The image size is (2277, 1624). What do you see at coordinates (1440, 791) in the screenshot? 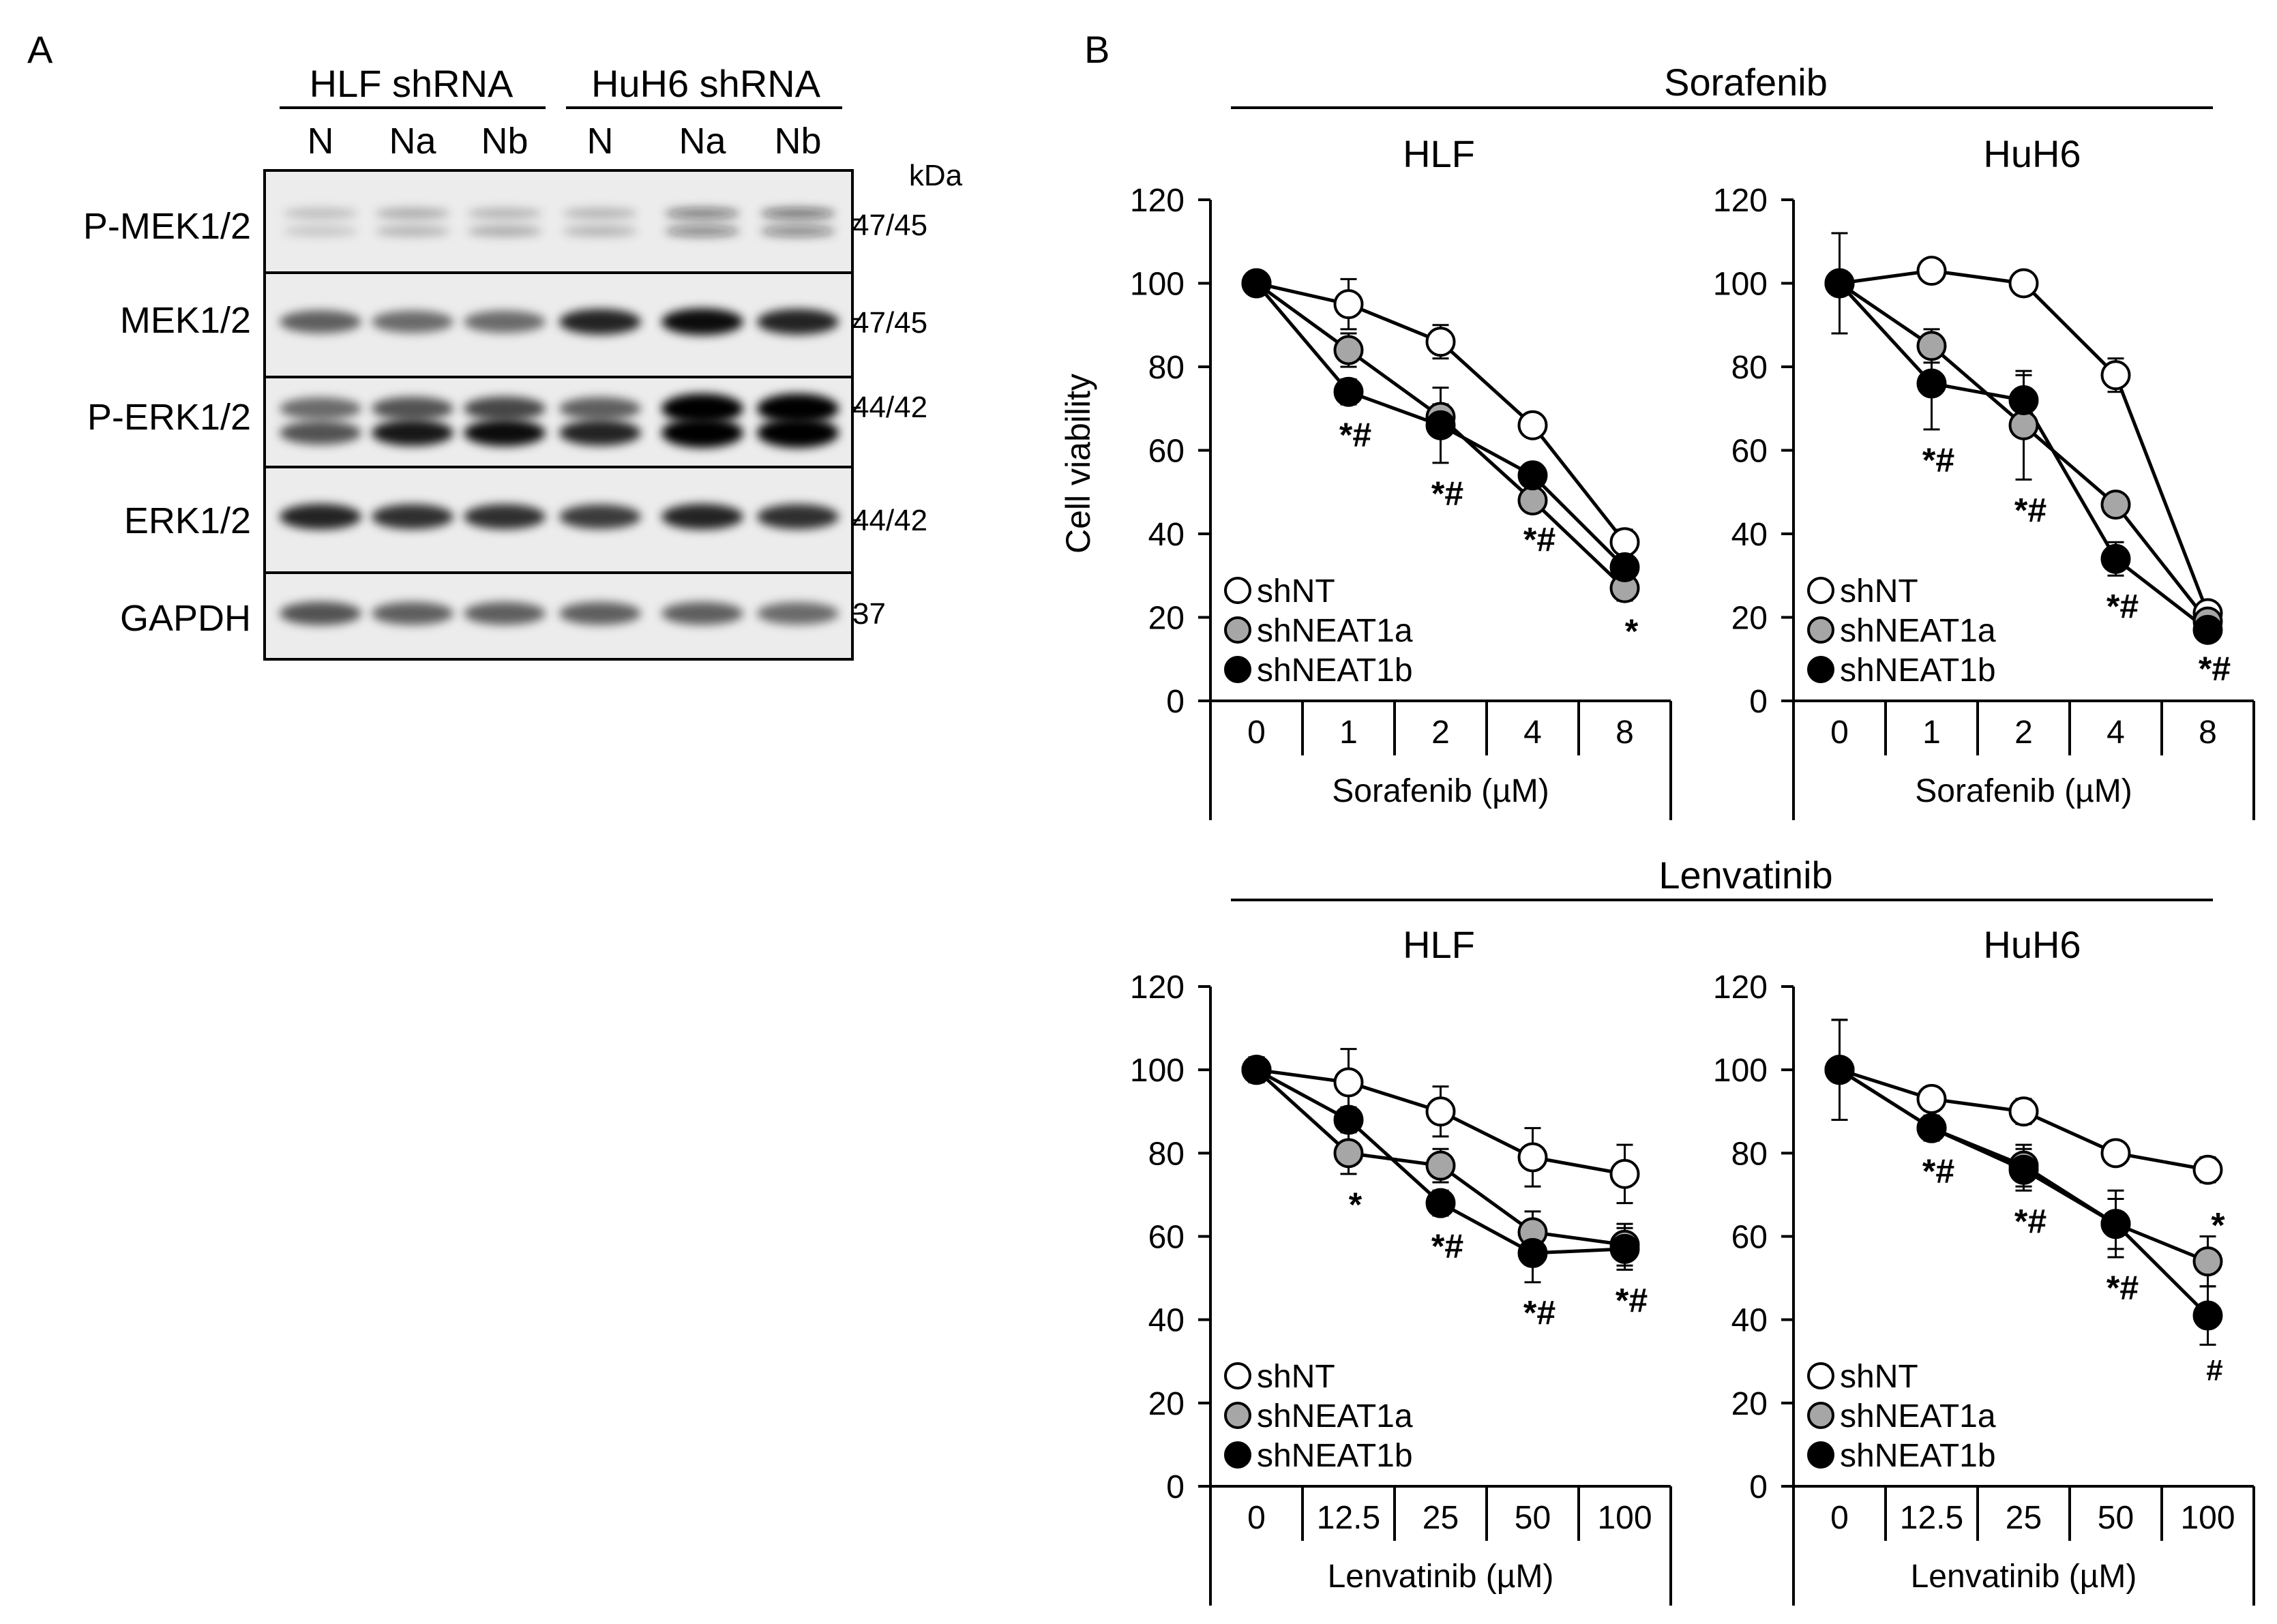
I see `x-axis-label: Sorafenib (µM)` at bounding box center [1440, 791].